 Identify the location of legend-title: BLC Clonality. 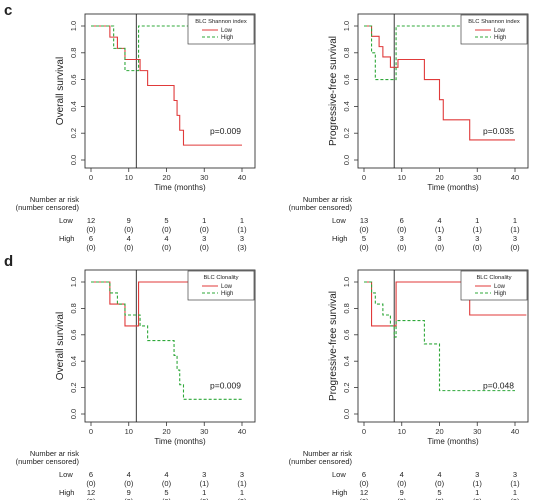
(493, 278).